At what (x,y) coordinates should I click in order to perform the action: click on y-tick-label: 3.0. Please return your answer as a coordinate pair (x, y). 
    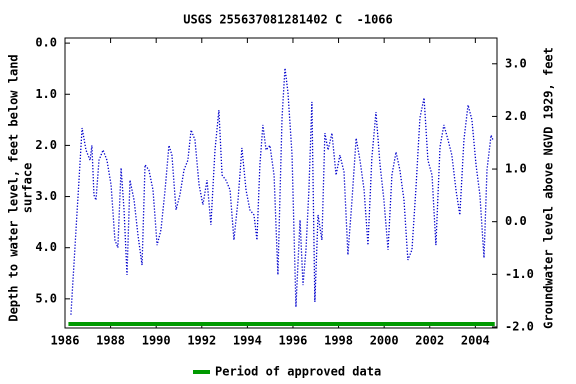
    Looking at the image, I should click on (46, 196).